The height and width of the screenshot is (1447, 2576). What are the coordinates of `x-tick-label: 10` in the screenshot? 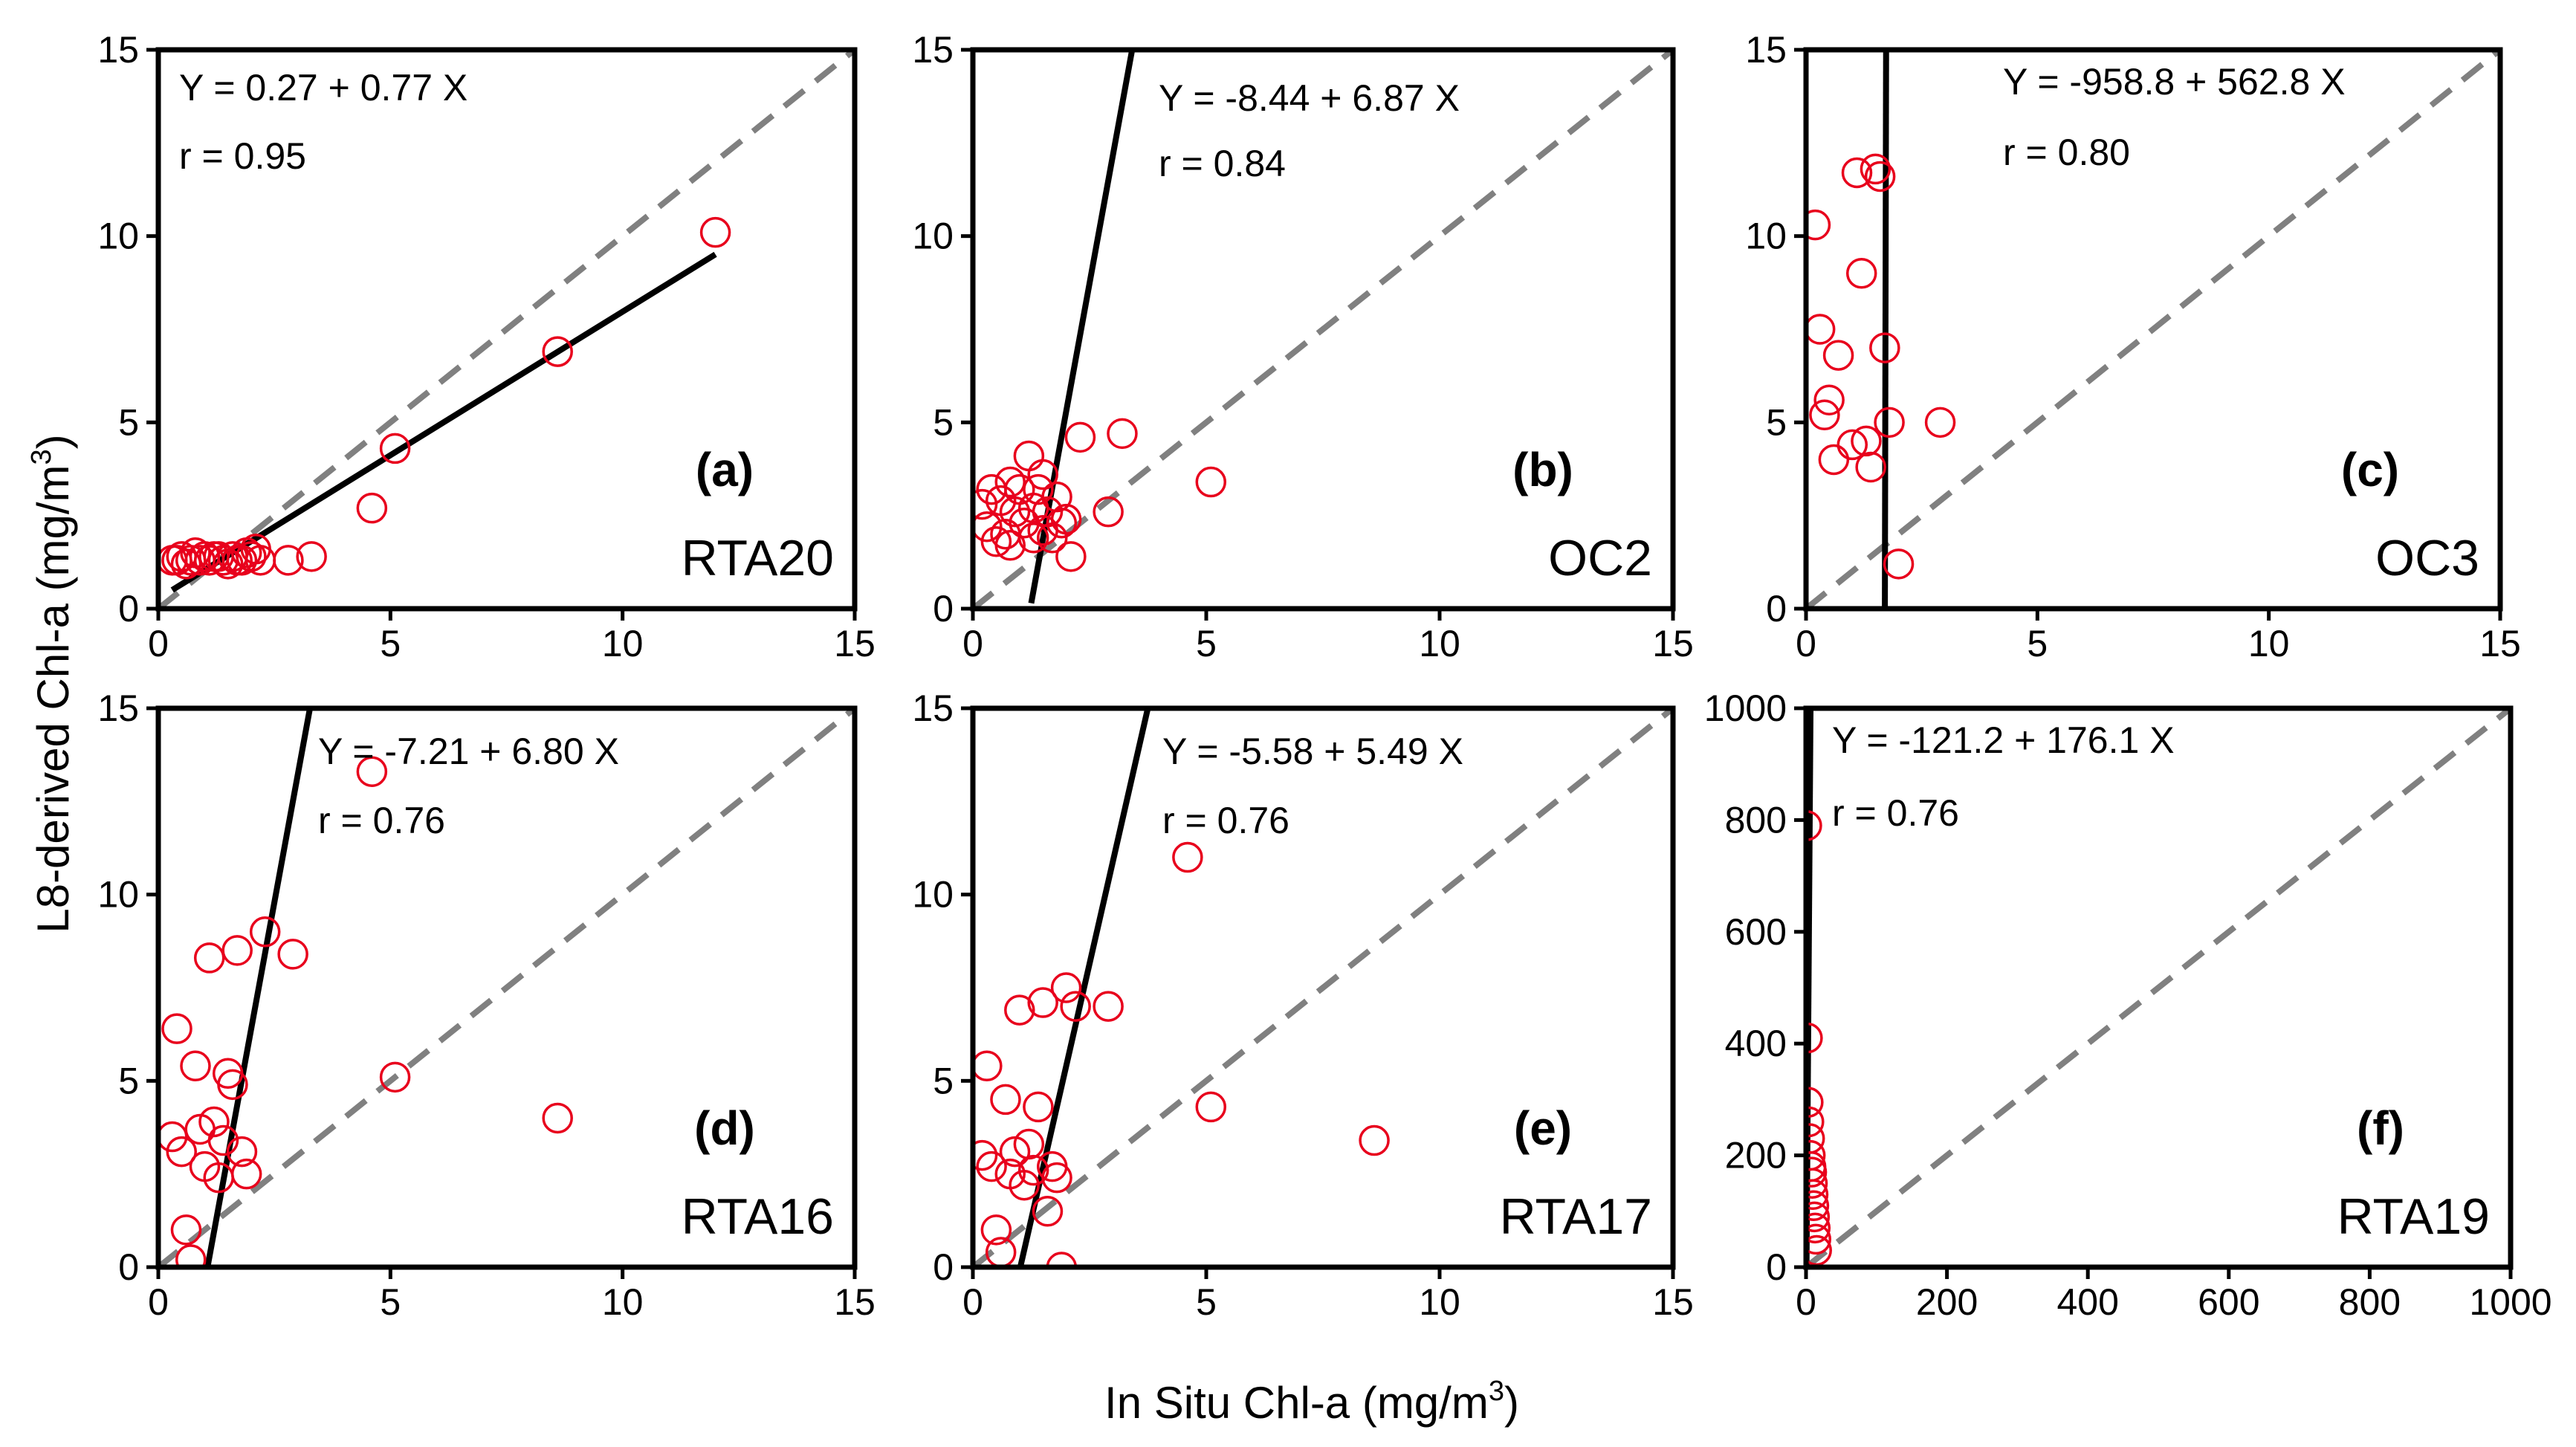 It's located at (623, 643).